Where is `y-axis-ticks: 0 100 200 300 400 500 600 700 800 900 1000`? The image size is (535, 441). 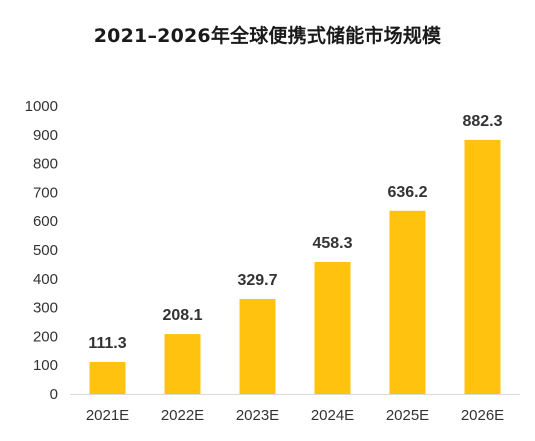
y-axis-ticks: 0 100 200 300 400 500 600 700 800 900 1000 is located at coordinates (41, 250).